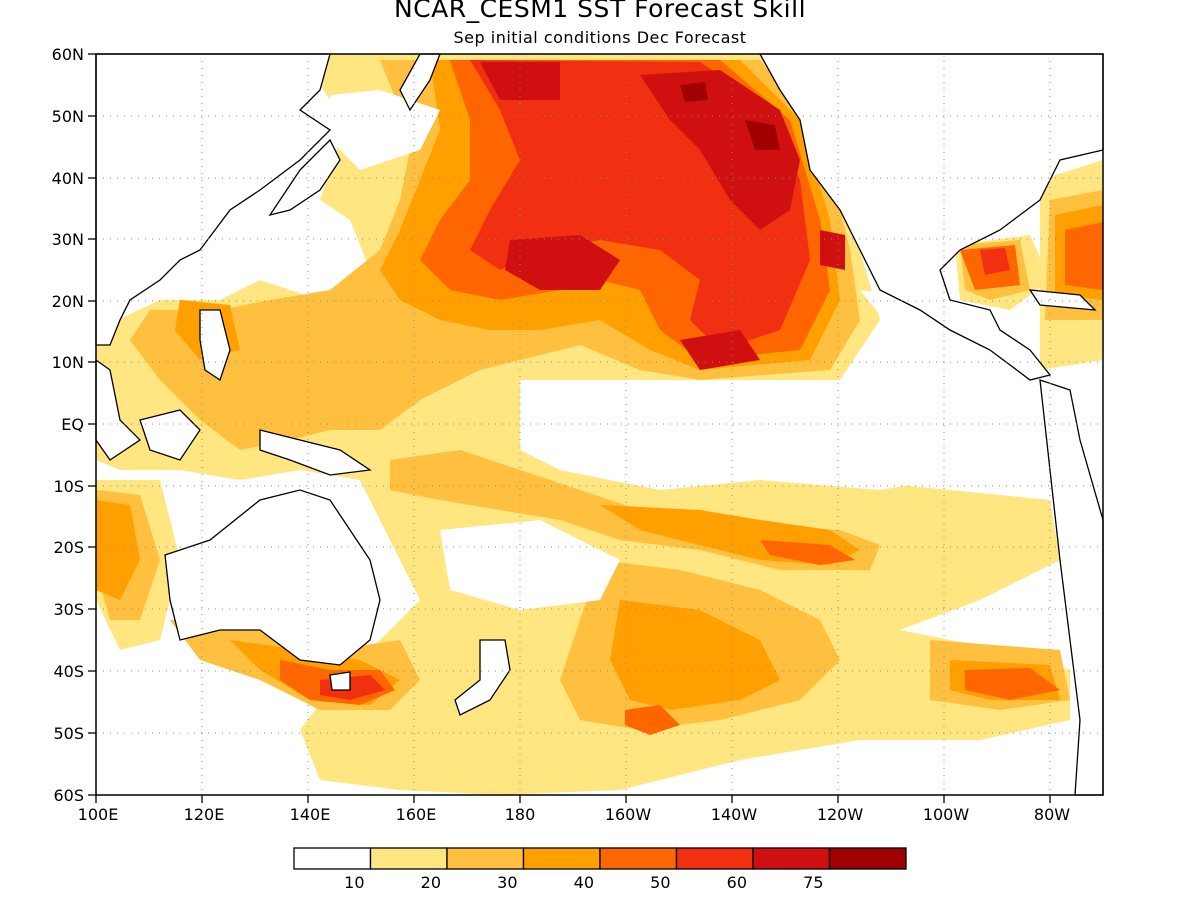 Image resolution: width=1200 pixels, height=900 pixels. What do you see at coordinates (600, 37) in the screenshot?
I see `chart-subtitle: Sep initial conditions Dec Forecast` at bounding box center [600, 37].